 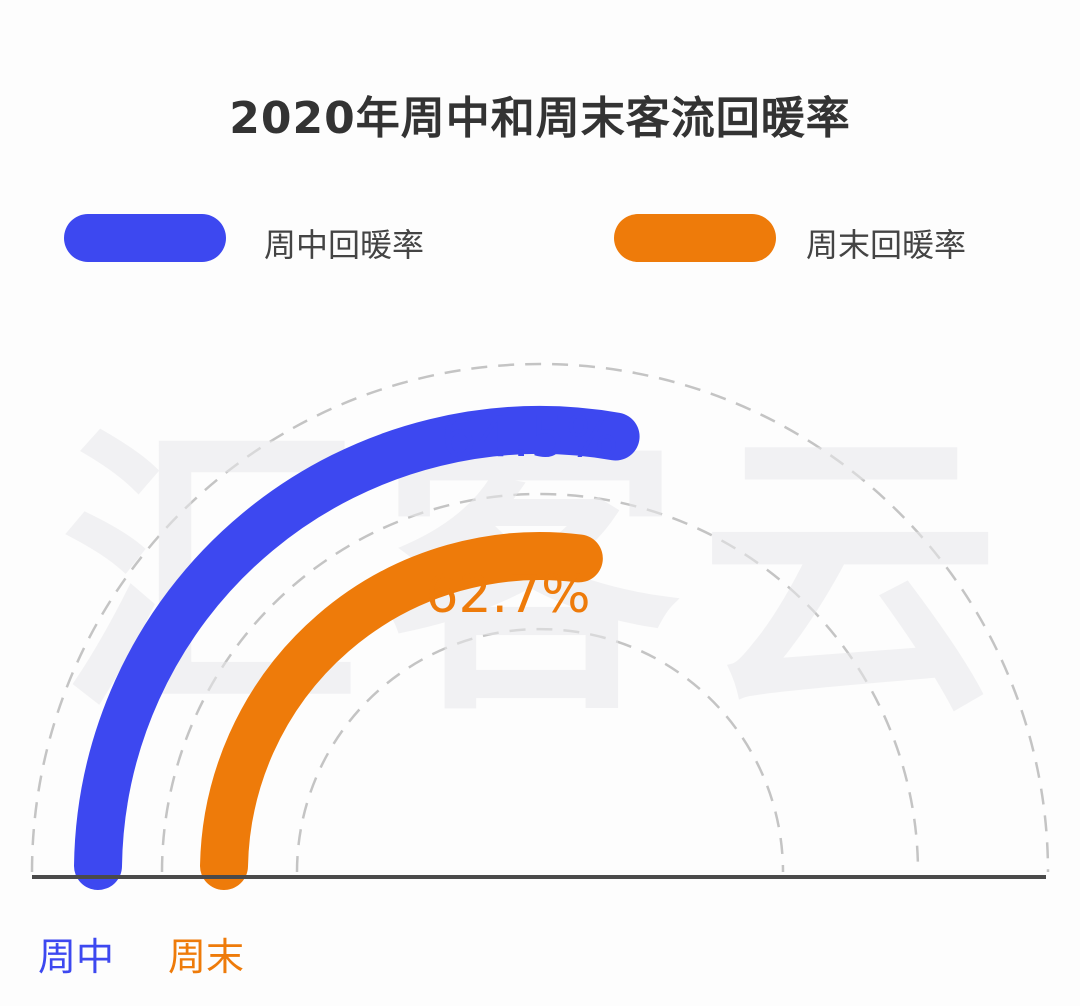 What do you see at coordinates (695, 238) in the screenshot?
I see `legend-swatch-weekend` at bounding box center [695, 238].